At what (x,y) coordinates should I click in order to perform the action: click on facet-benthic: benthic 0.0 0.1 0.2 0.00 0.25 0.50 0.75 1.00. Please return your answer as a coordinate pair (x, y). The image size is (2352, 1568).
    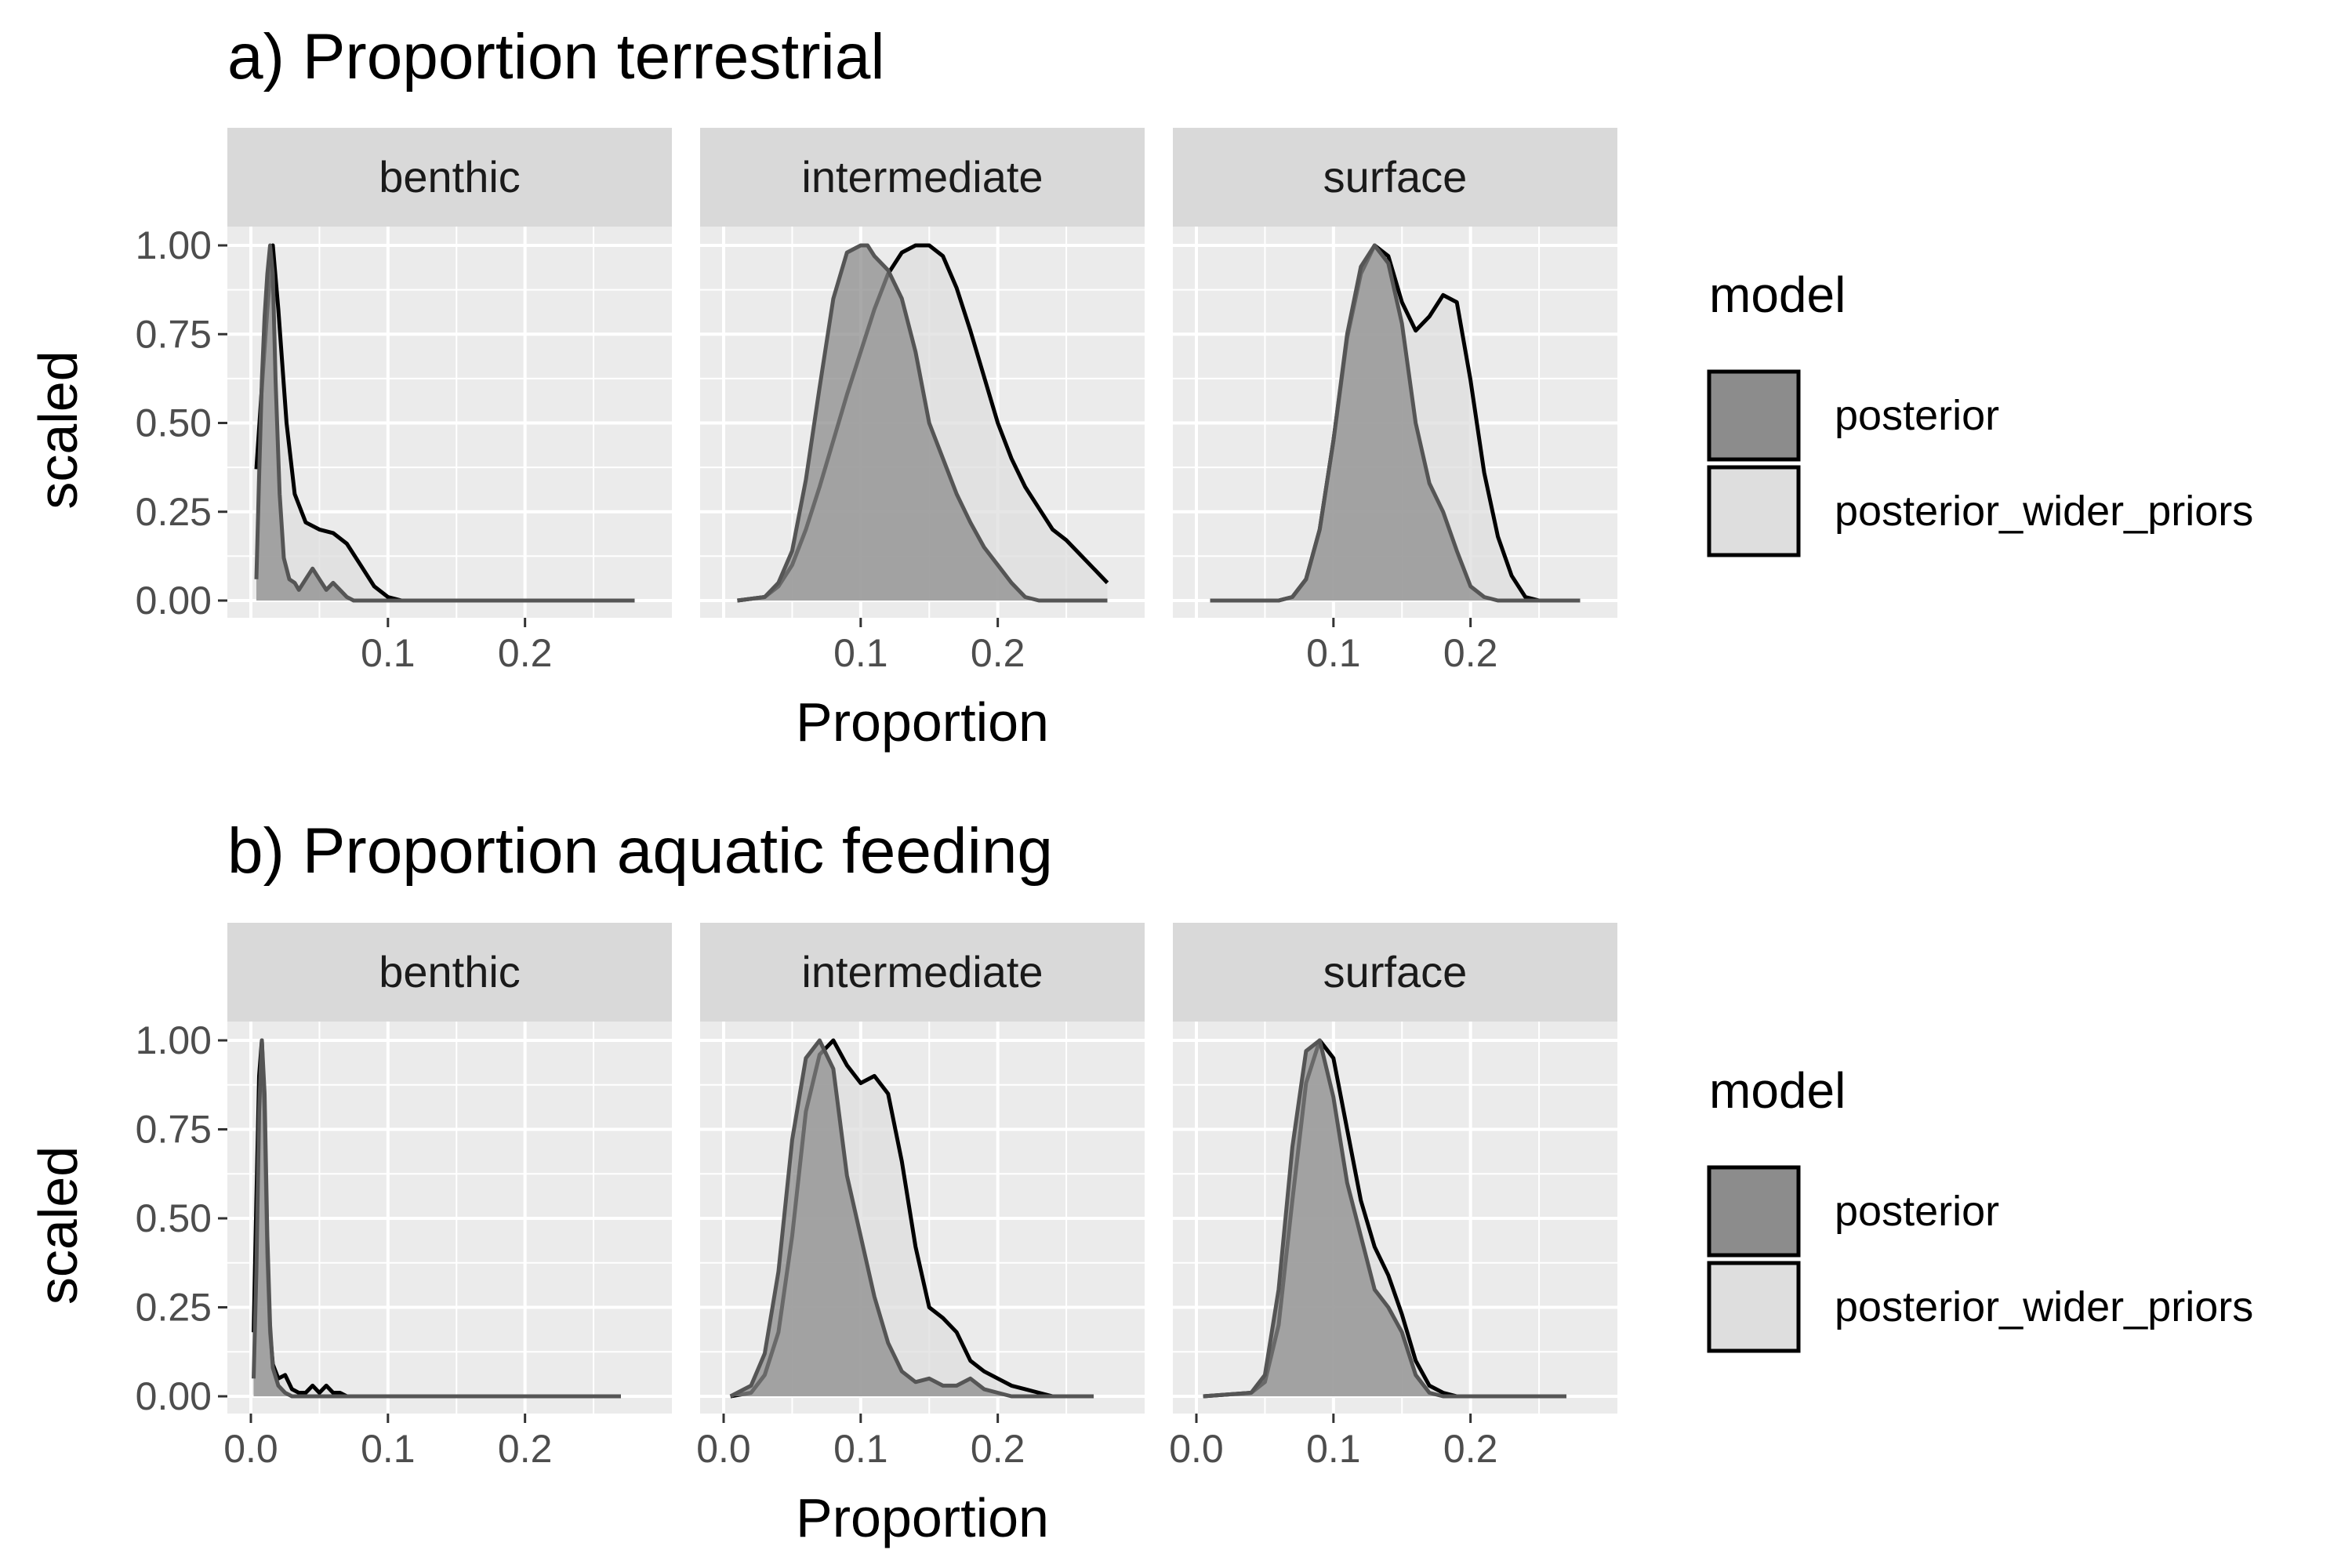
    Looking at the image, I should click on (404, 1197).